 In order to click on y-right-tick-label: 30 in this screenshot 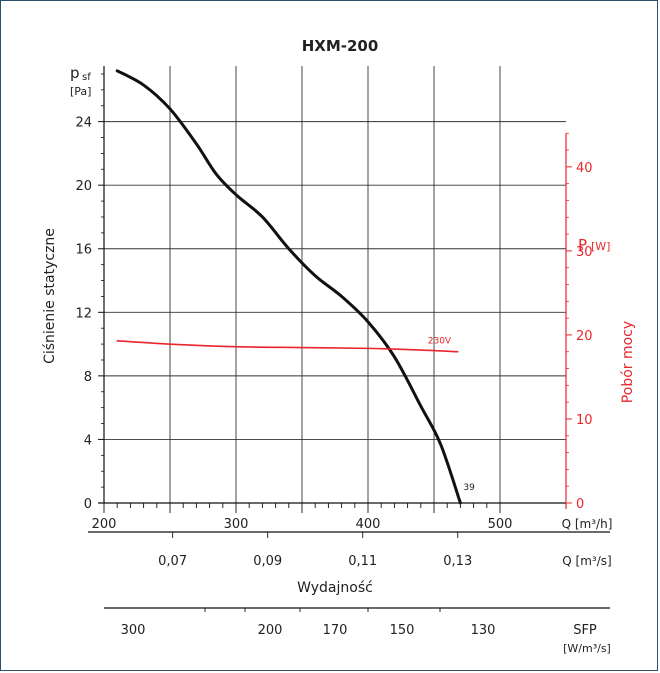, I will do `click(584, 252)`.